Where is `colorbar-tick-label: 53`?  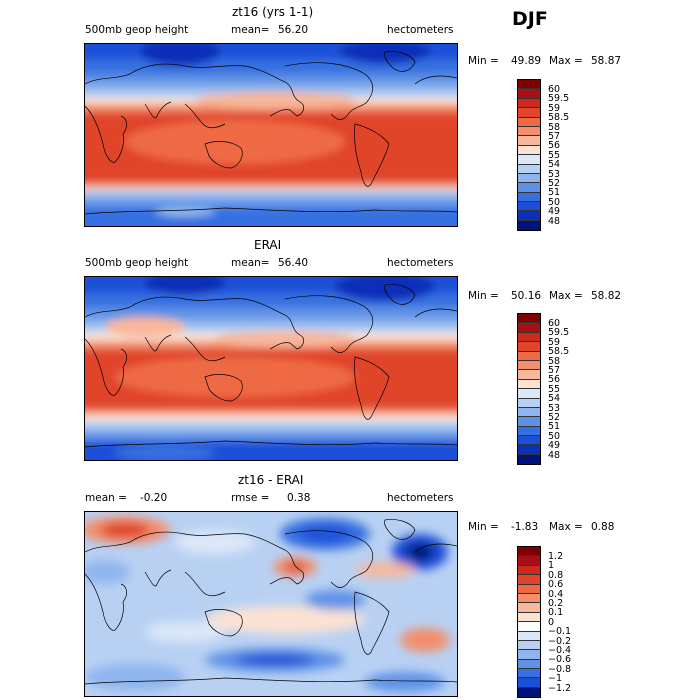 colorbar-tick-label: 53 is located at coordinates (554, 408).